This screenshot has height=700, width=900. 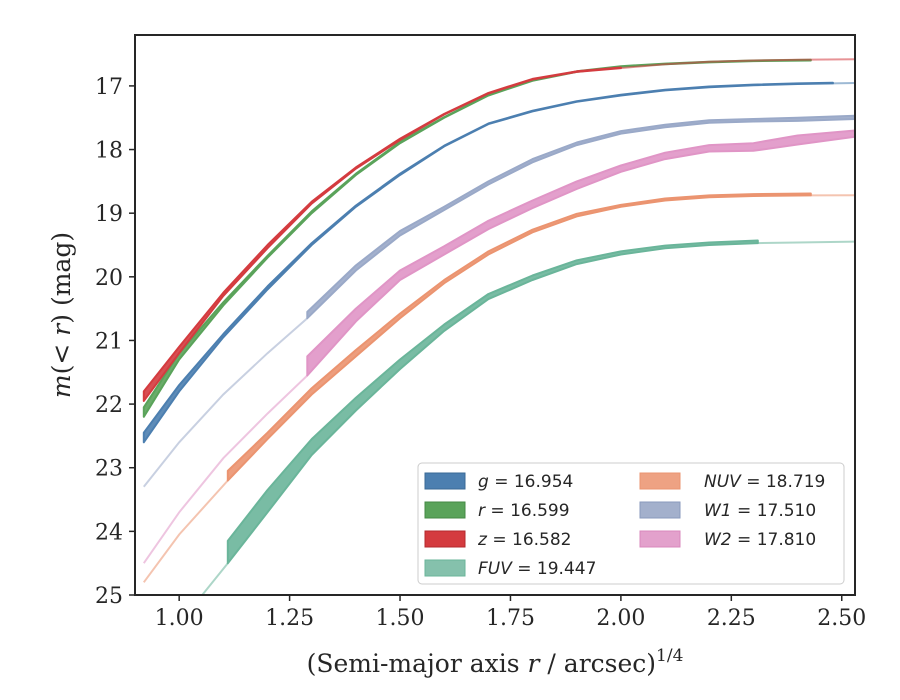 I want to click on x-tick-label-4: 2.00, so click(x=620, y=618).